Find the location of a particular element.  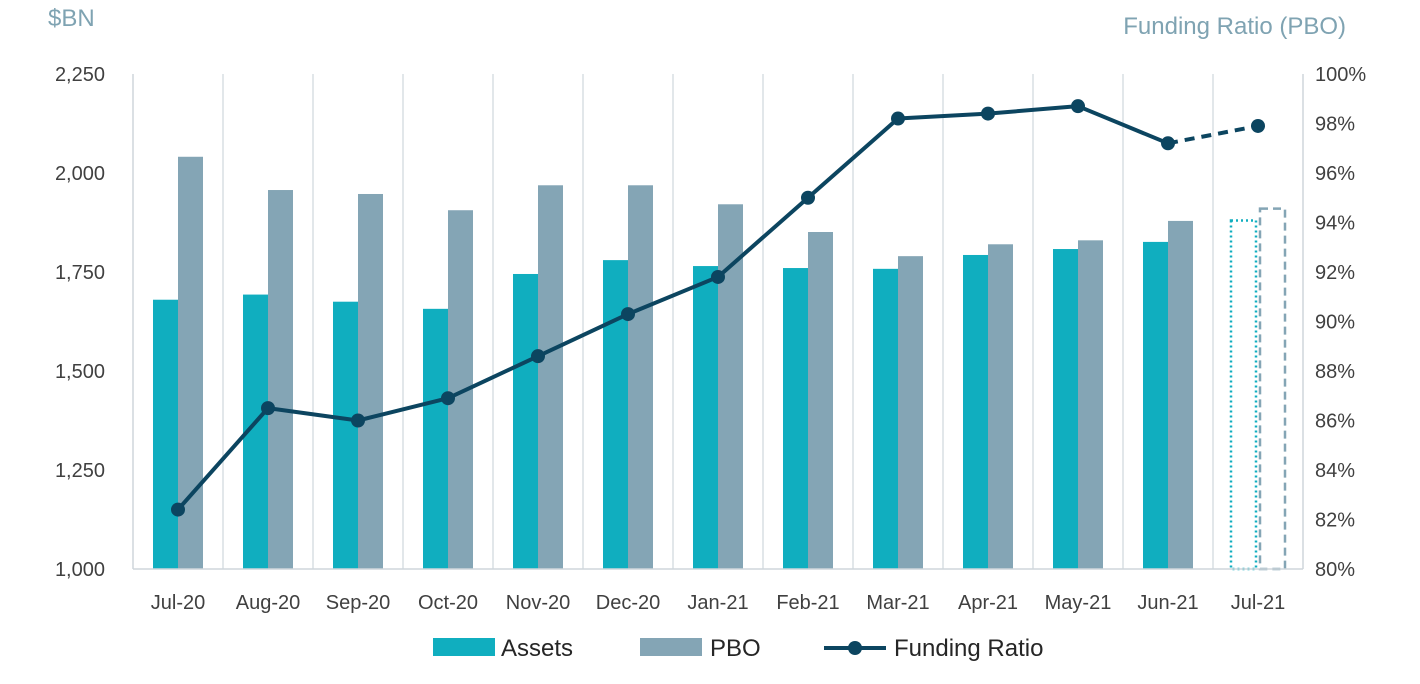

funding-ratio-line-estimate is located at coordinates (1213, 135).